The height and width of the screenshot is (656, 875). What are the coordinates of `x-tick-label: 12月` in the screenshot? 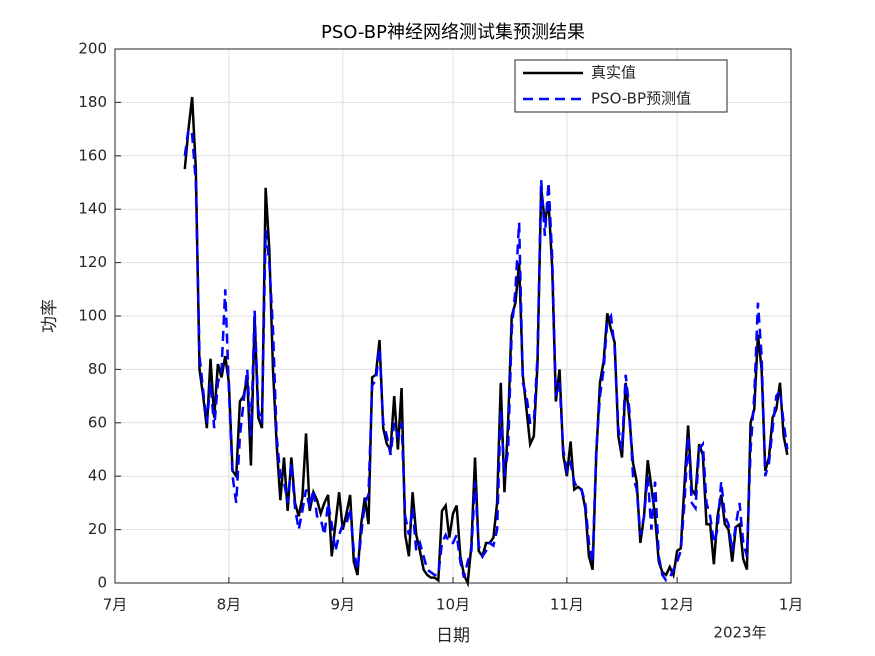 It's located at (677, 605).